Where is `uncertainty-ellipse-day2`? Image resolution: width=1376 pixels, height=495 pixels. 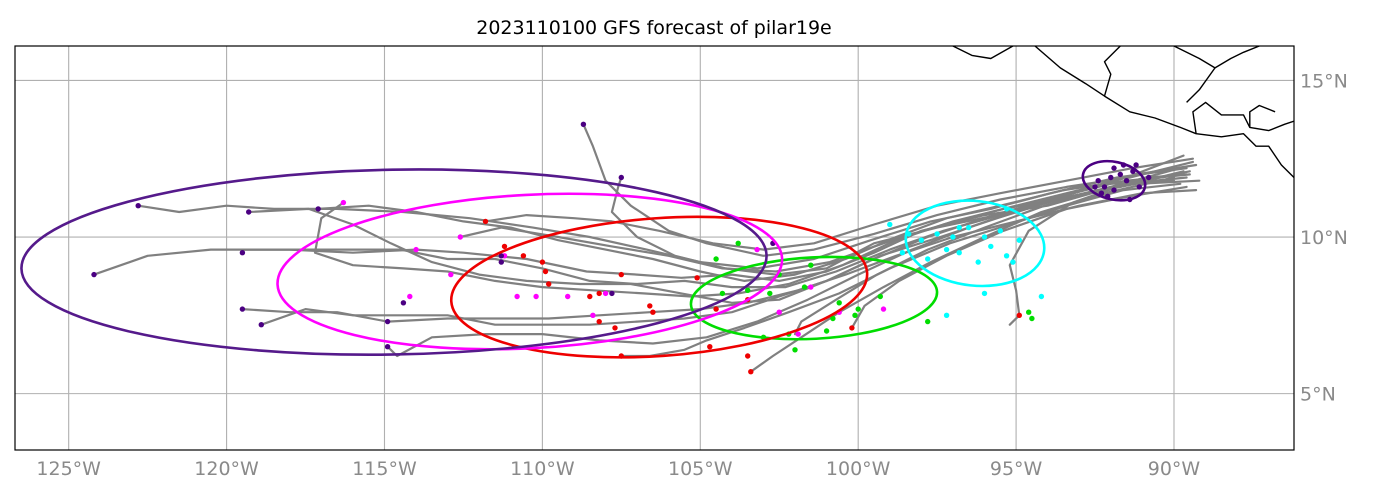 uncertainty-ellipse-day2 is located at coordinates (975, 243).